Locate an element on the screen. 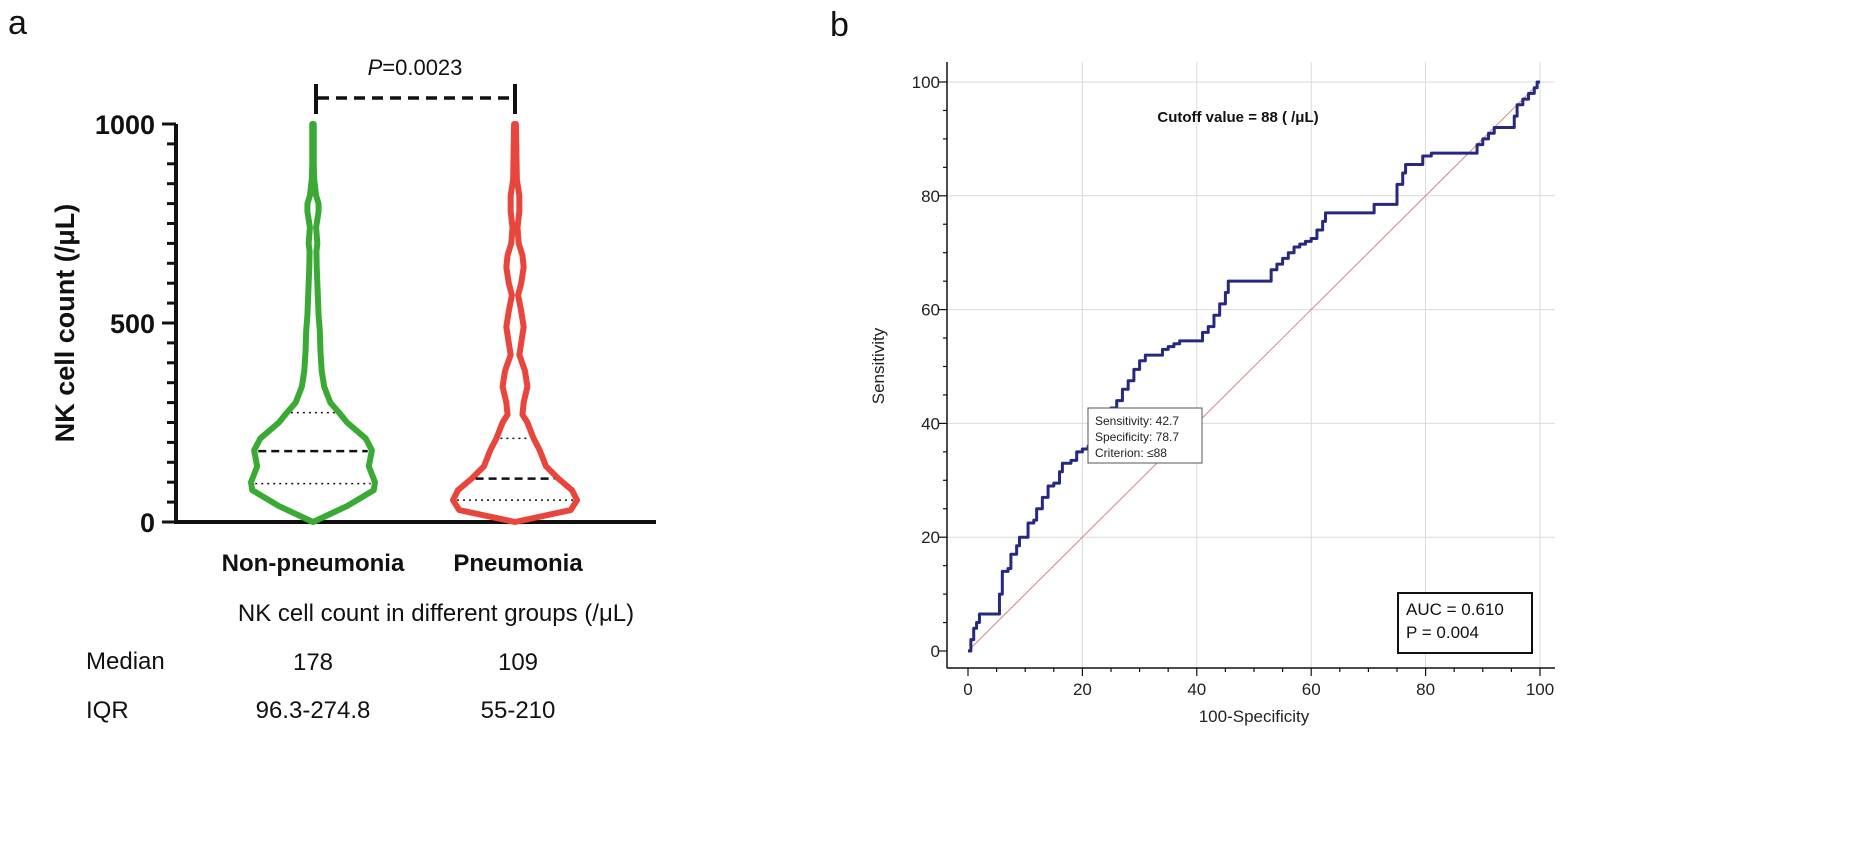  roc-x-axis-title: 100-Specificity is located at coordinates (1254, 716).